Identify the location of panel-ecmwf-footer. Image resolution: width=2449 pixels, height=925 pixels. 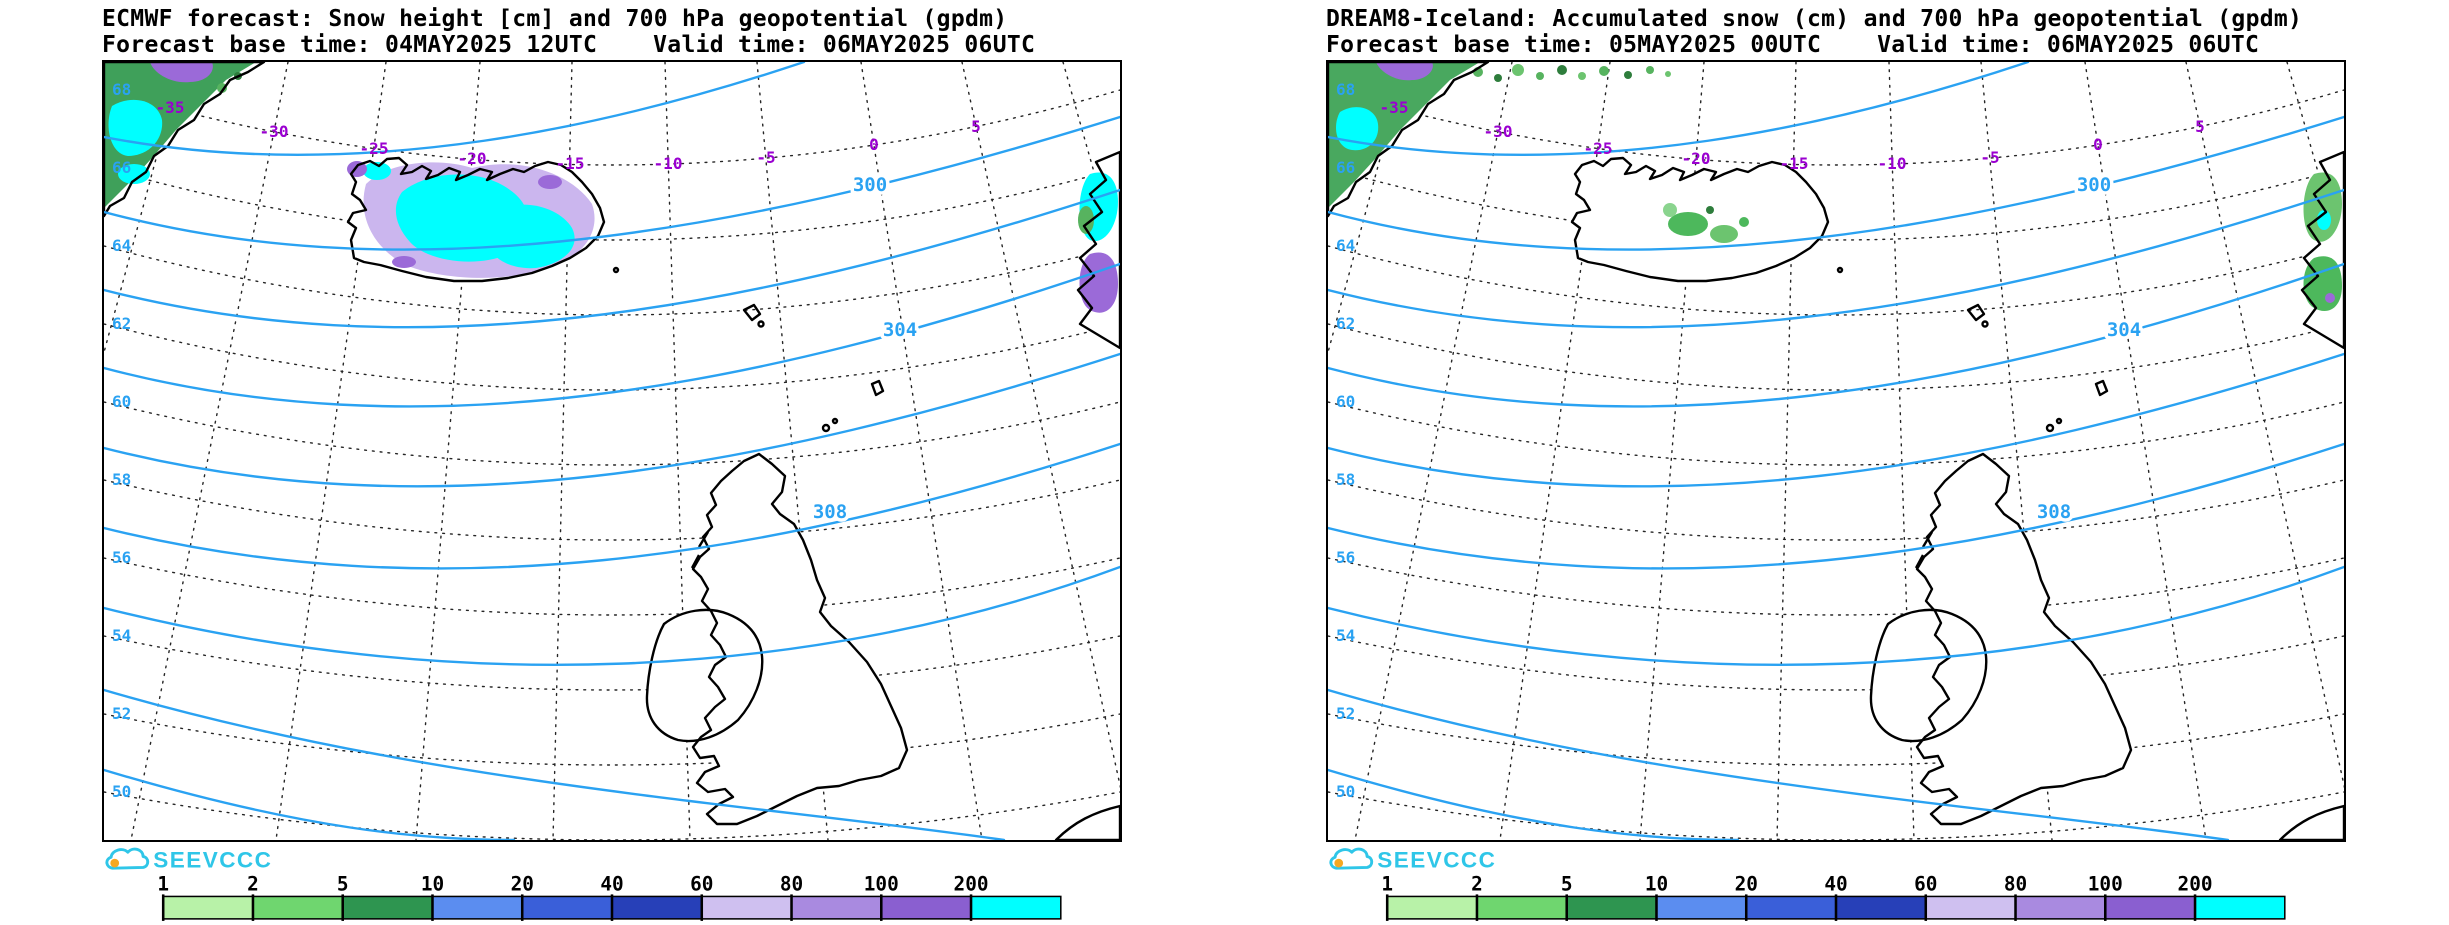
(612, 882).